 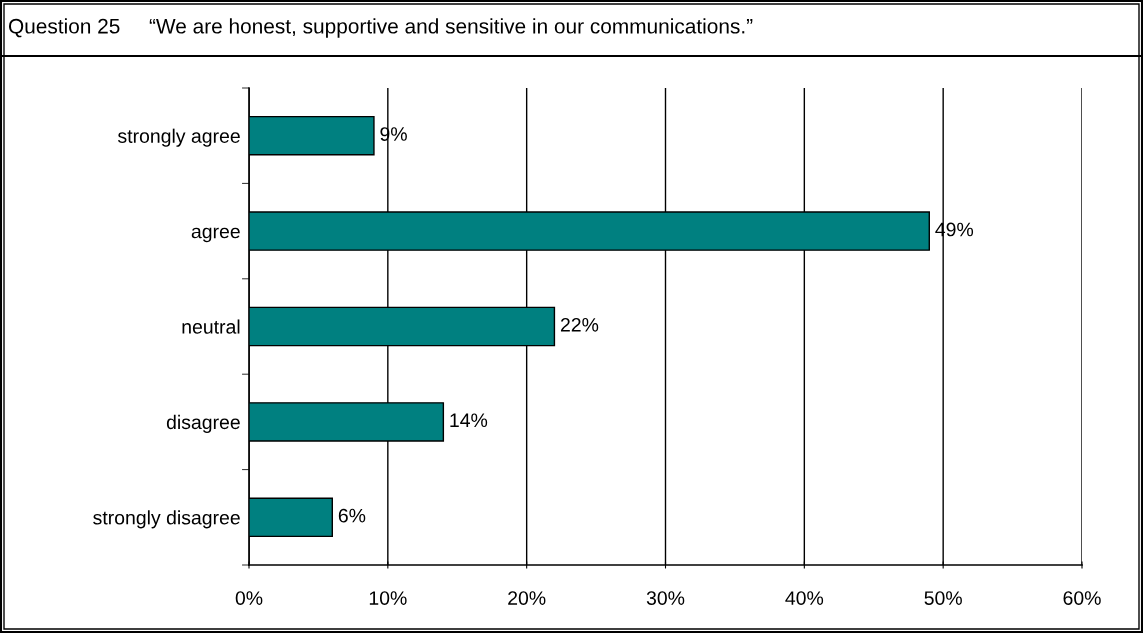 What do you see at coordinates (352, 515) in the screenshot?
I see `data-label: 6%` at bounding box center [352, 515].